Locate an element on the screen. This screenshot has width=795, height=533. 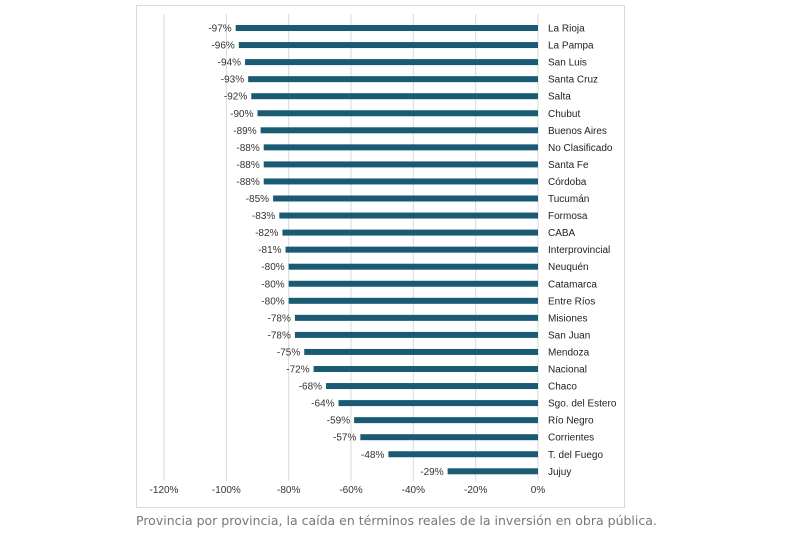
category-label: Chubut is located at coordinates (564, 114).